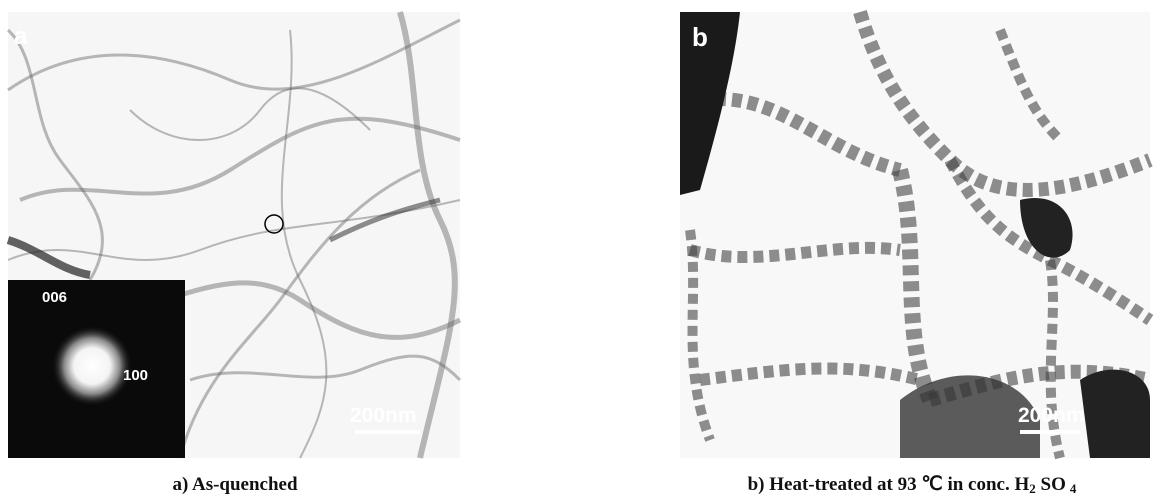  I want to click on caption-b: b) Heat-treated at 93 ℃ in conc. H2 SO 4, so click(912, 485).